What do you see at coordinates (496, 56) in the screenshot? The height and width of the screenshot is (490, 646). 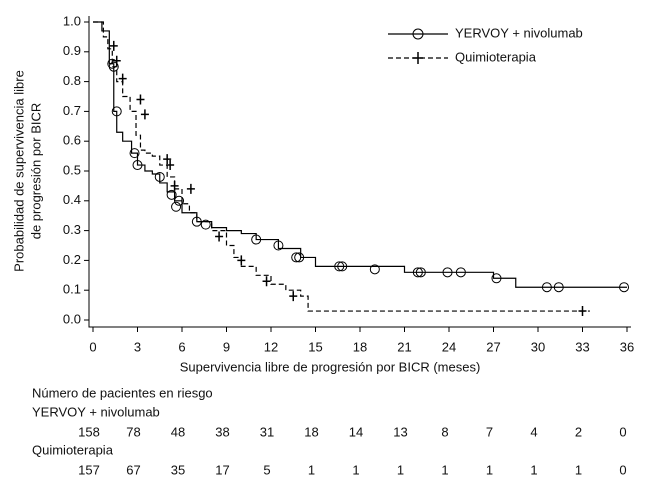 I see `legend-label: Quimioterapia` at bounding box center [496, 56].